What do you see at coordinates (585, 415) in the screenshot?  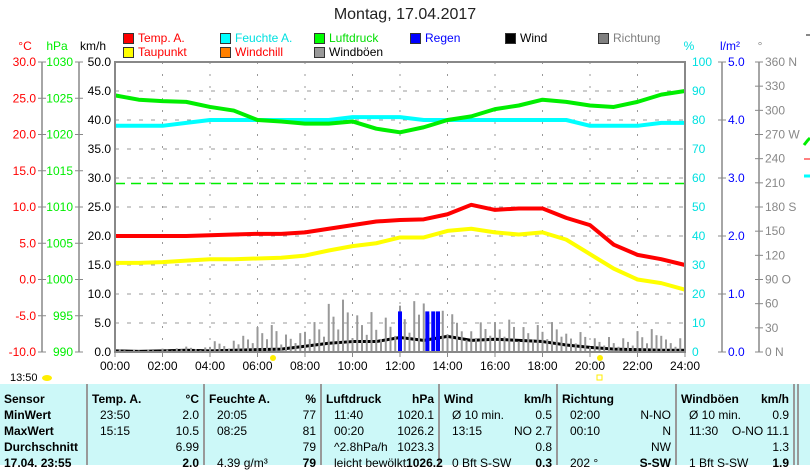 I see `table-cell: 02:00` at bounding box center [585, 415].